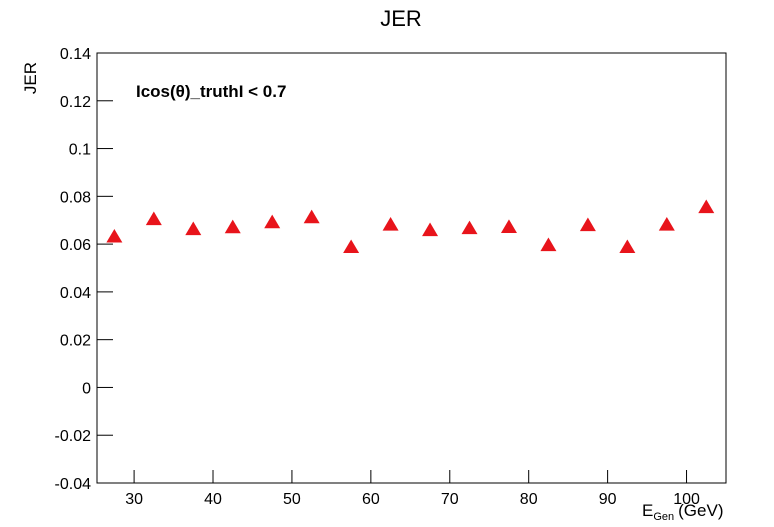 The image size is (774, 527). Describe the element at coordinates (75, 245) in the screenshot. I see `y-tick-label: 0.06` at that location.